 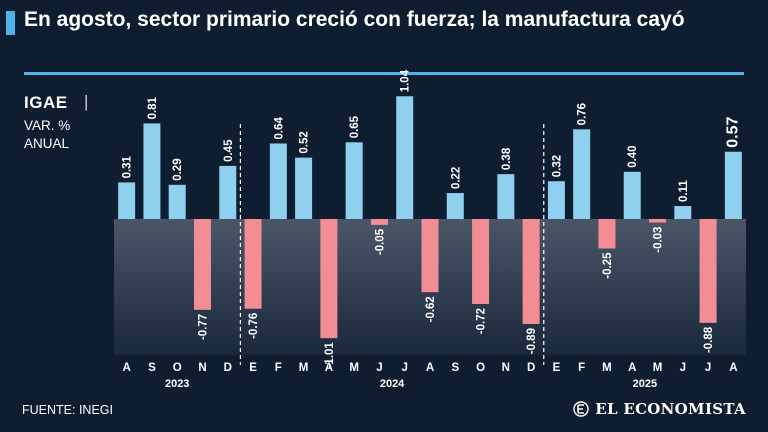 What do you see at coordinates (684, 191) in the screenshot?
I see `data-label: 0.11` at bounding box center [684, 191].